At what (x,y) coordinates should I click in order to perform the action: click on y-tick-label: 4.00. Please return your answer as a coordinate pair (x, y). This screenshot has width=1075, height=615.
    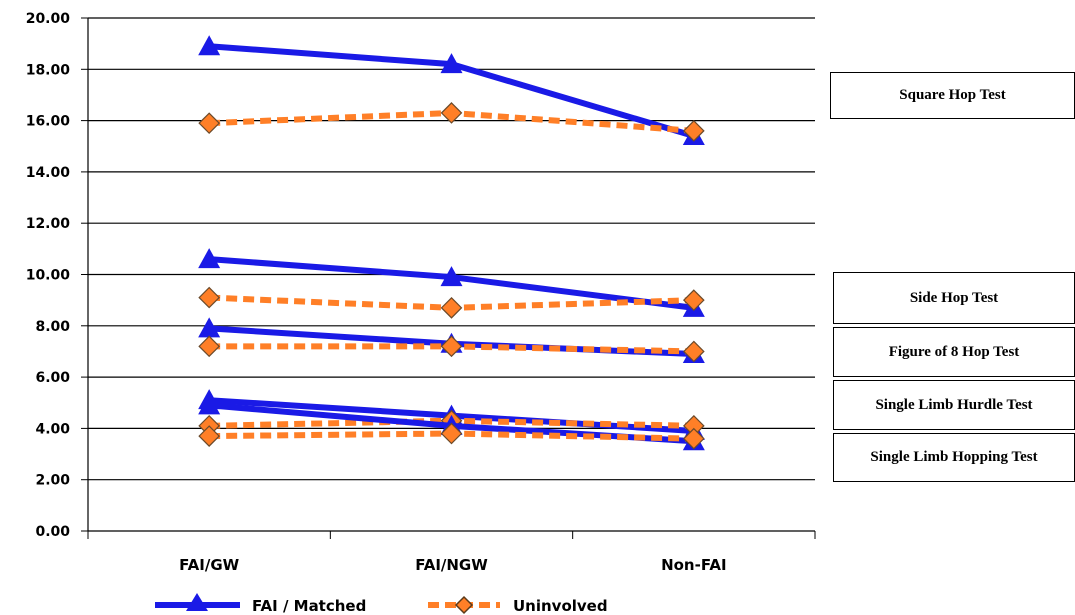
    Looking at the image, I should click on (52, 429).